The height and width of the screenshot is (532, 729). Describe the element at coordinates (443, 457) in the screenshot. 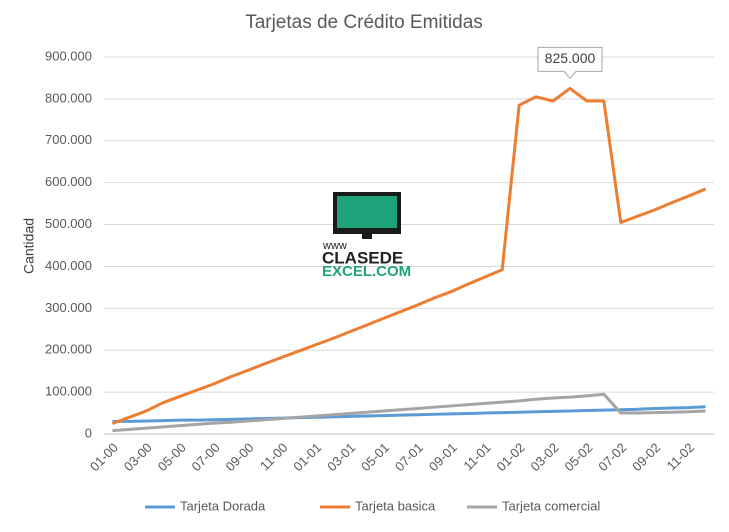

I see `x-tick-label: 09-01` at that location.